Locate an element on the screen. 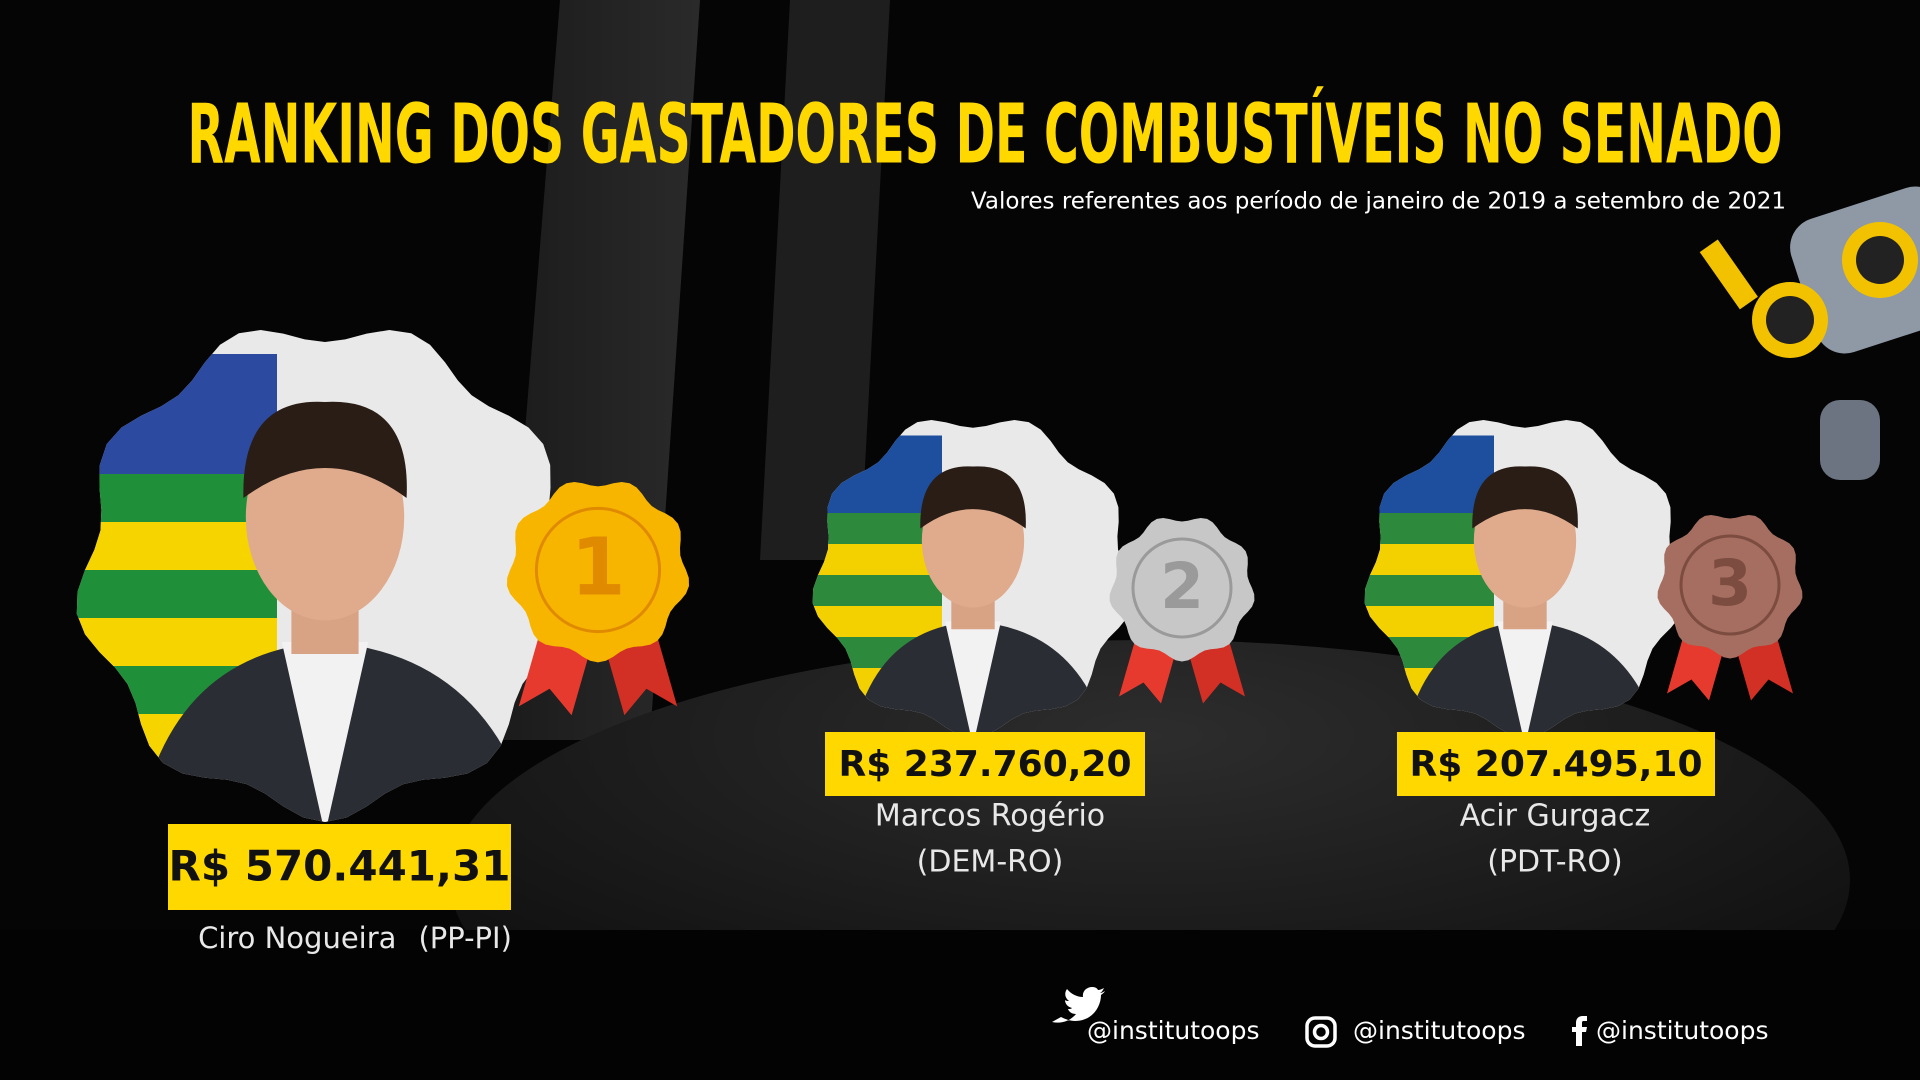  senator-party: (PP-PI) is located at coordinates (464, 938).